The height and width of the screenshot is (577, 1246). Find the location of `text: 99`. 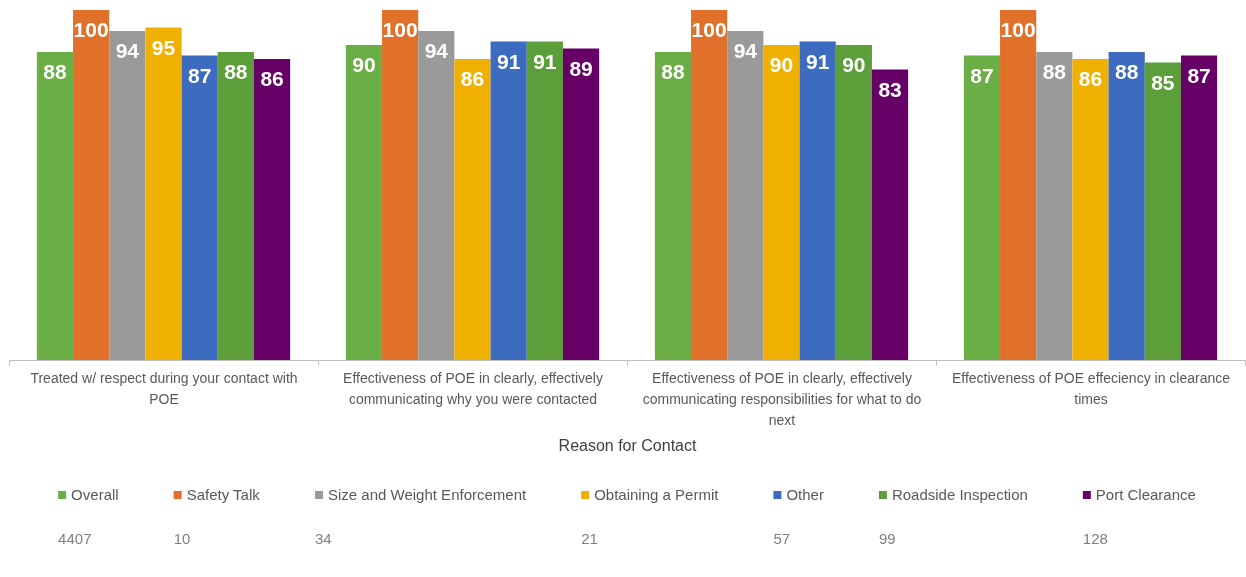

text: 99 is located at coordinates (887, 538).